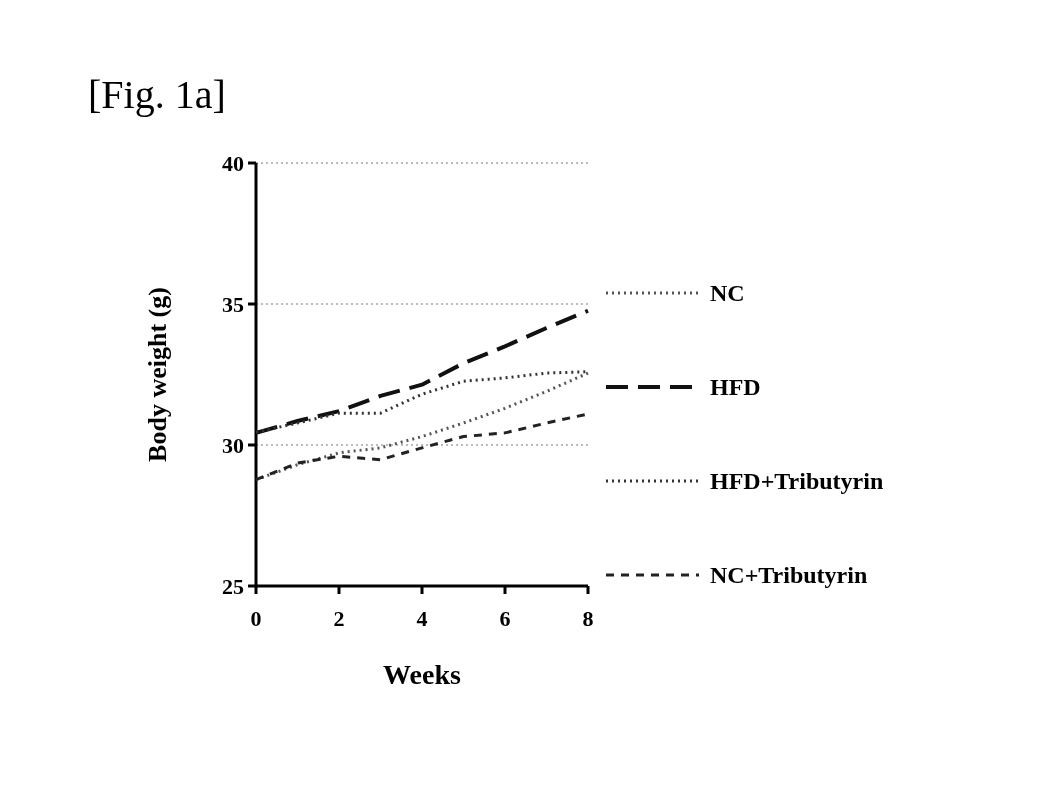  Describe the element at coordinates (735, 387) in the screenshot. I see `legend-label: HFD` at that location.